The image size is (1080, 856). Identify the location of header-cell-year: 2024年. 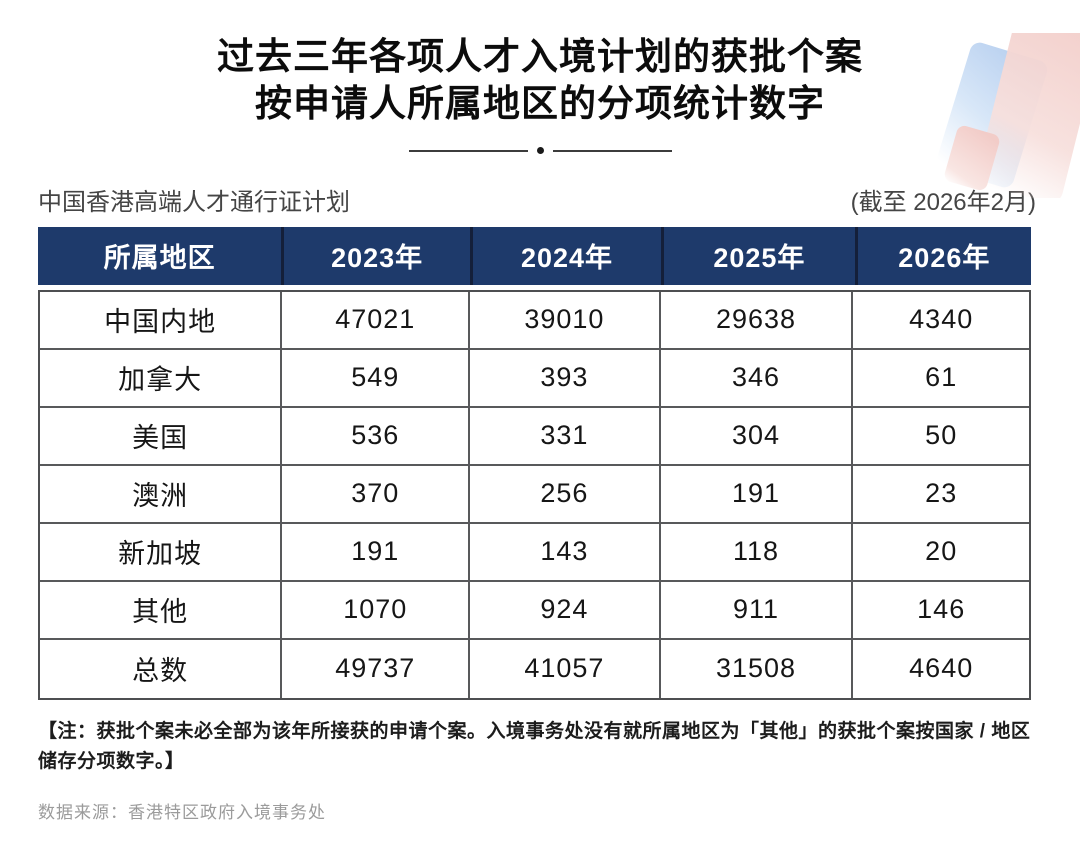
(565, 255).